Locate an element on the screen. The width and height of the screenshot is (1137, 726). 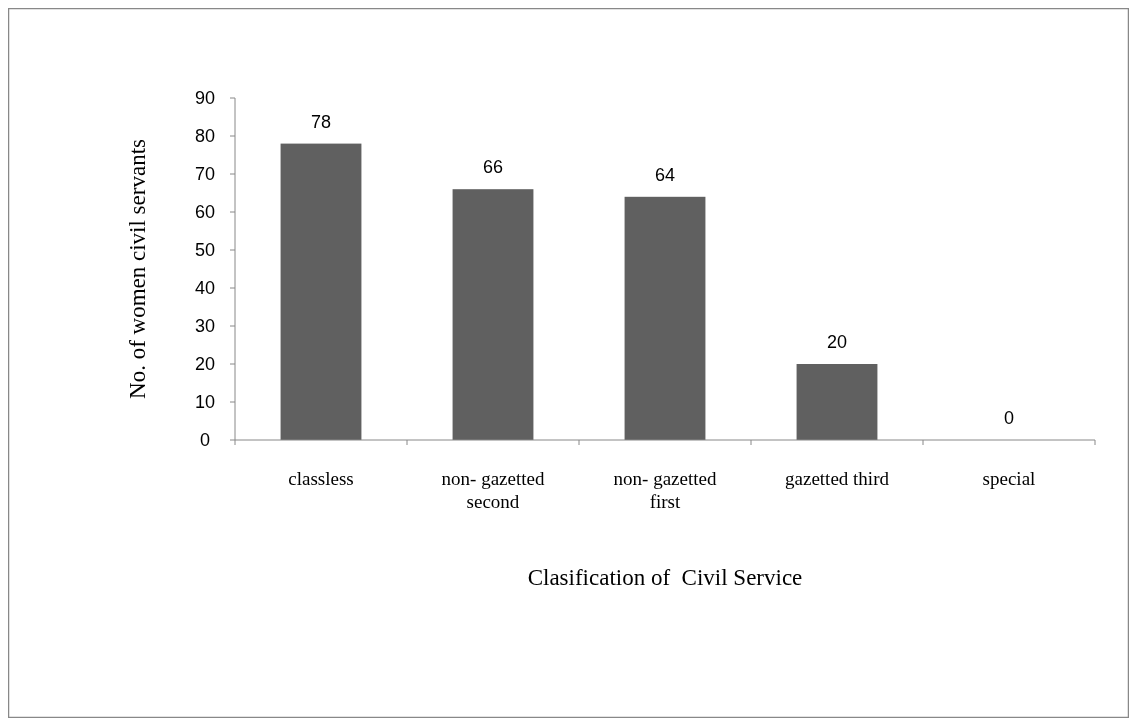
data-label: 66 is located at coordinates (493, 167).